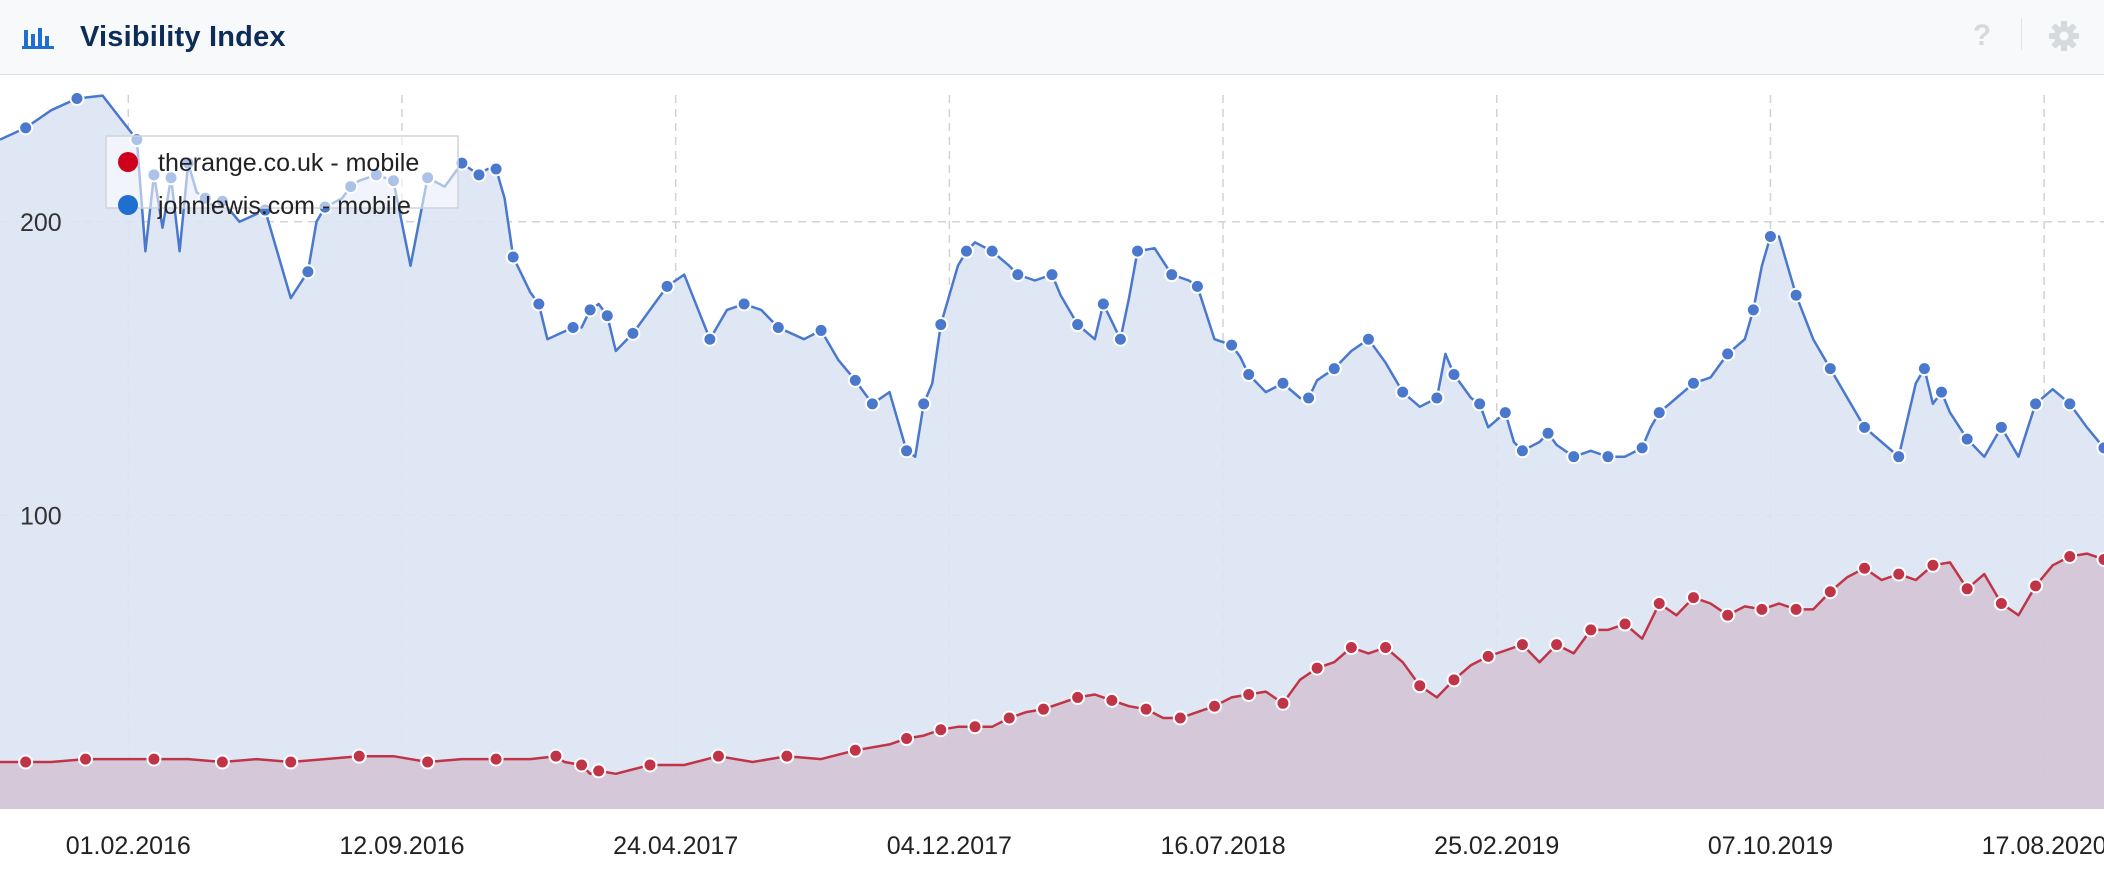 This screenshot has height=876, width=2104. What do you see at coordinates (1982, 35) in the screenshot?
I see `question-mark-icon: ?` at bounding box center [1982, 35].